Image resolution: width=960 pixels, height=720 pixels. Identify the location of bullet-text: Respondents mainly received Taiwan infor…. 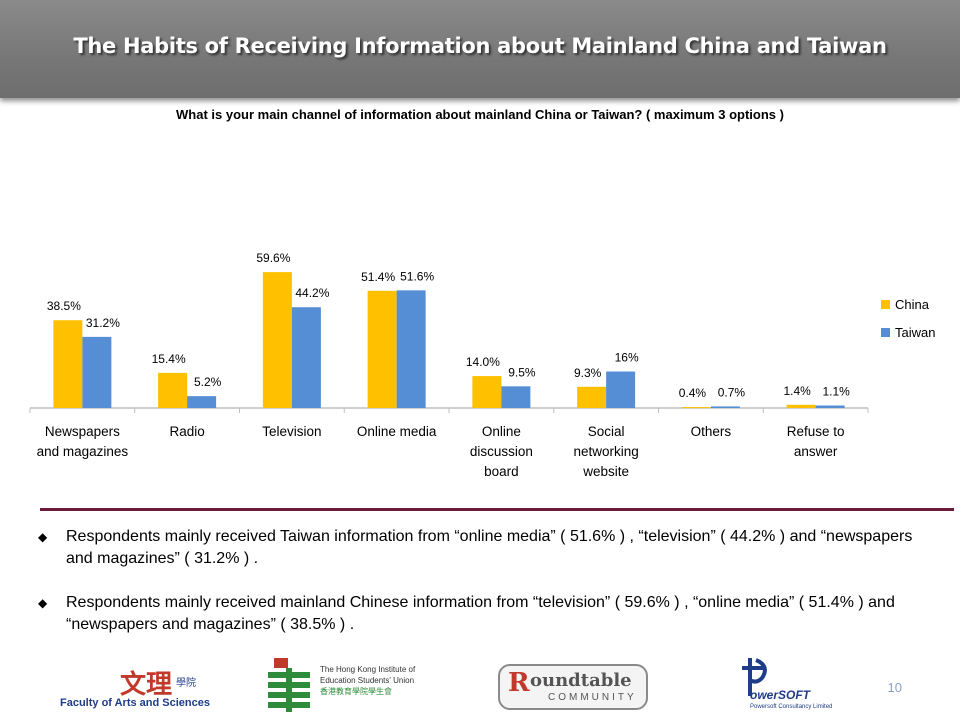
(489, 547).